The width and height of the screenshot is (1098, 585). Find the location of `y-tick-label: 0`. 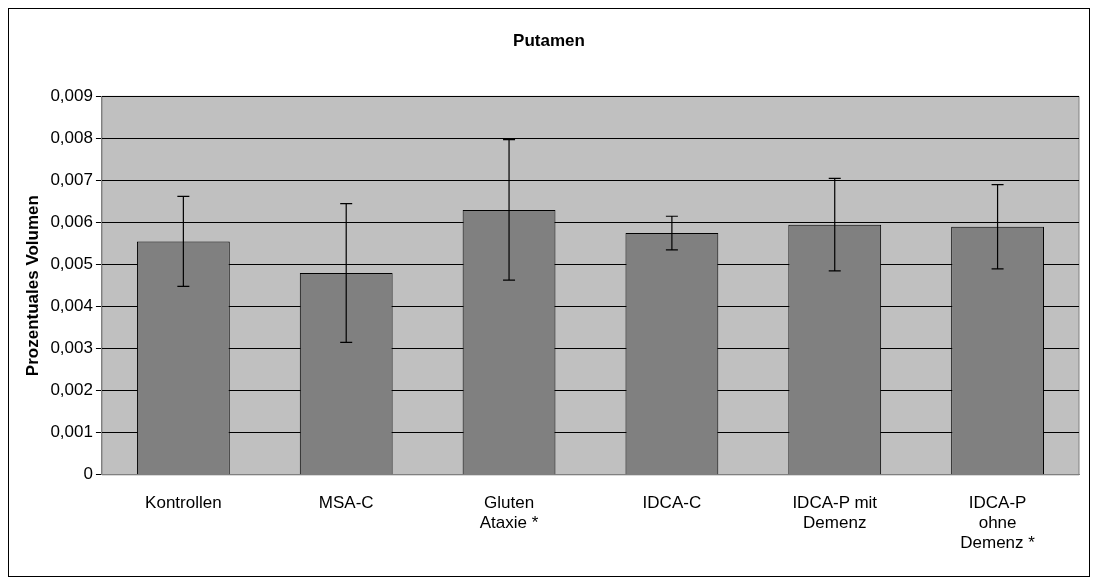

y-tick-label: 0 is located at coordinates (88, 474).